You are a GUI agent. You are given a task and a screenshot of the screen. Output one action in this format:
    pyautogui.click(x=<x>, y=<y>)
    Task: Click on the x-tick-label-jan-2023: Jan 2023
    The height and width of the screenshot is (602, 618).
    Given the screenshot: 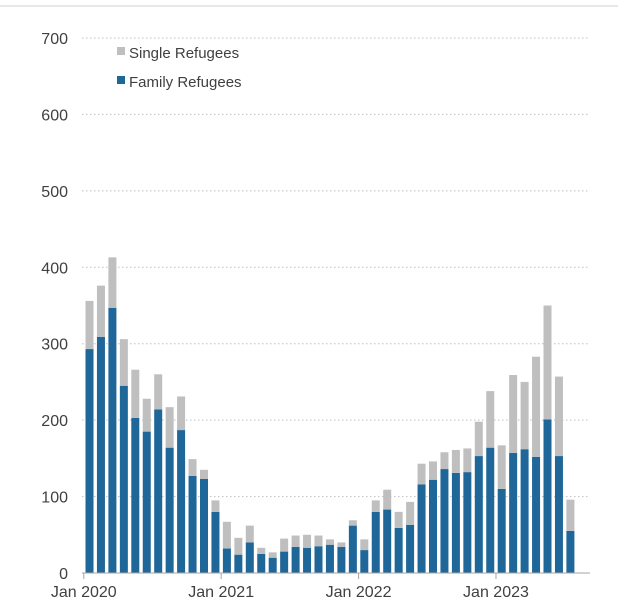 What is the action you would take?
    pyautogui.click(x=496, y=592)
    